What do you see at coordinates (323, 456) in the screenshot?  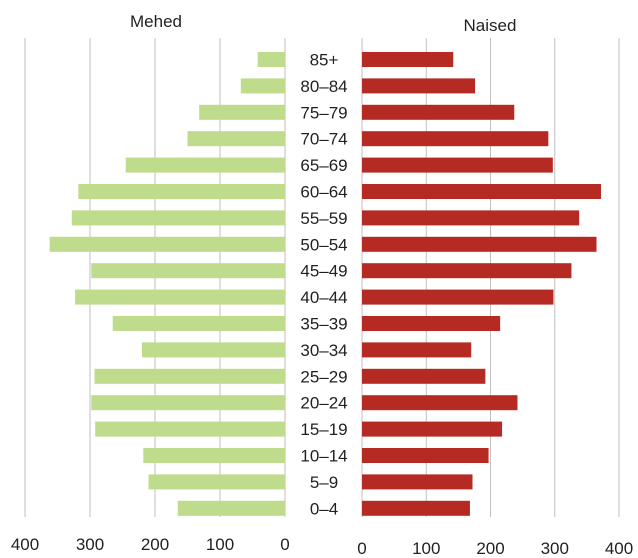 I see `age-group-label: 10–14` at bounding box center [323, 456].